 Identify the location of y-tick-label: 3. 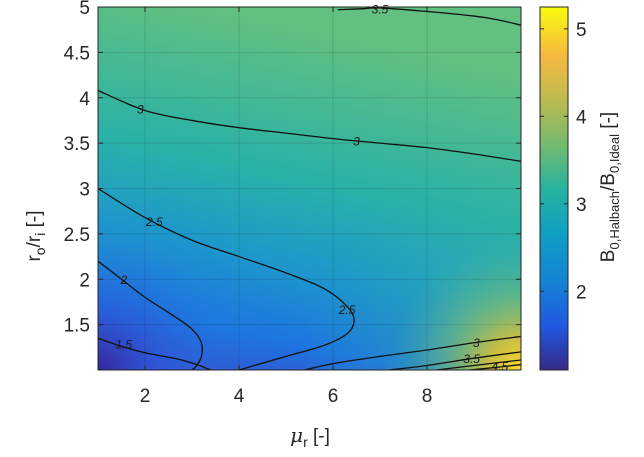
(84, 190).